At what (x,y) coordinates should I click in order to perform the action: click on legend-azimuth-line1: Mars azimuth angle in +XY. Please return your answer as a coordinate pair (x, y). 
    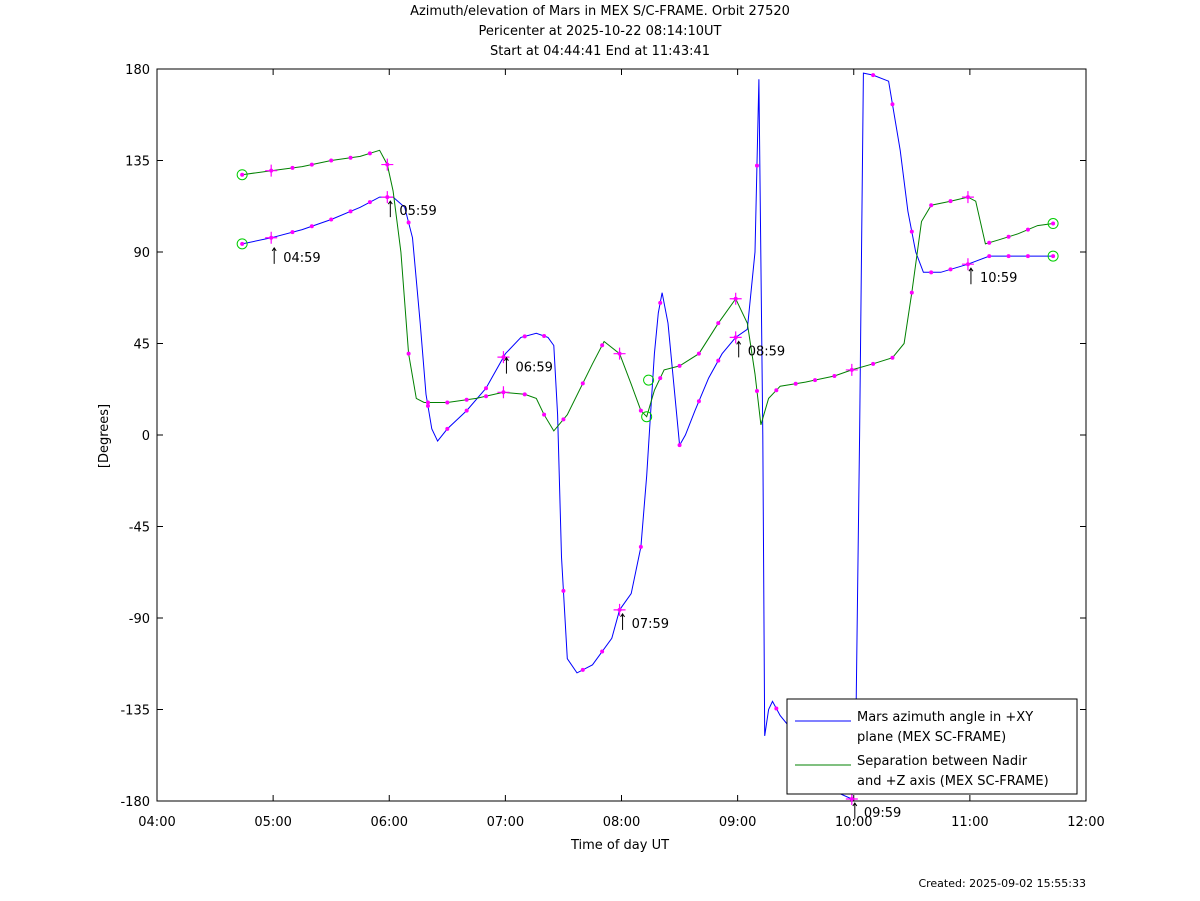
    Looking at the image, I should click on (945, 717).